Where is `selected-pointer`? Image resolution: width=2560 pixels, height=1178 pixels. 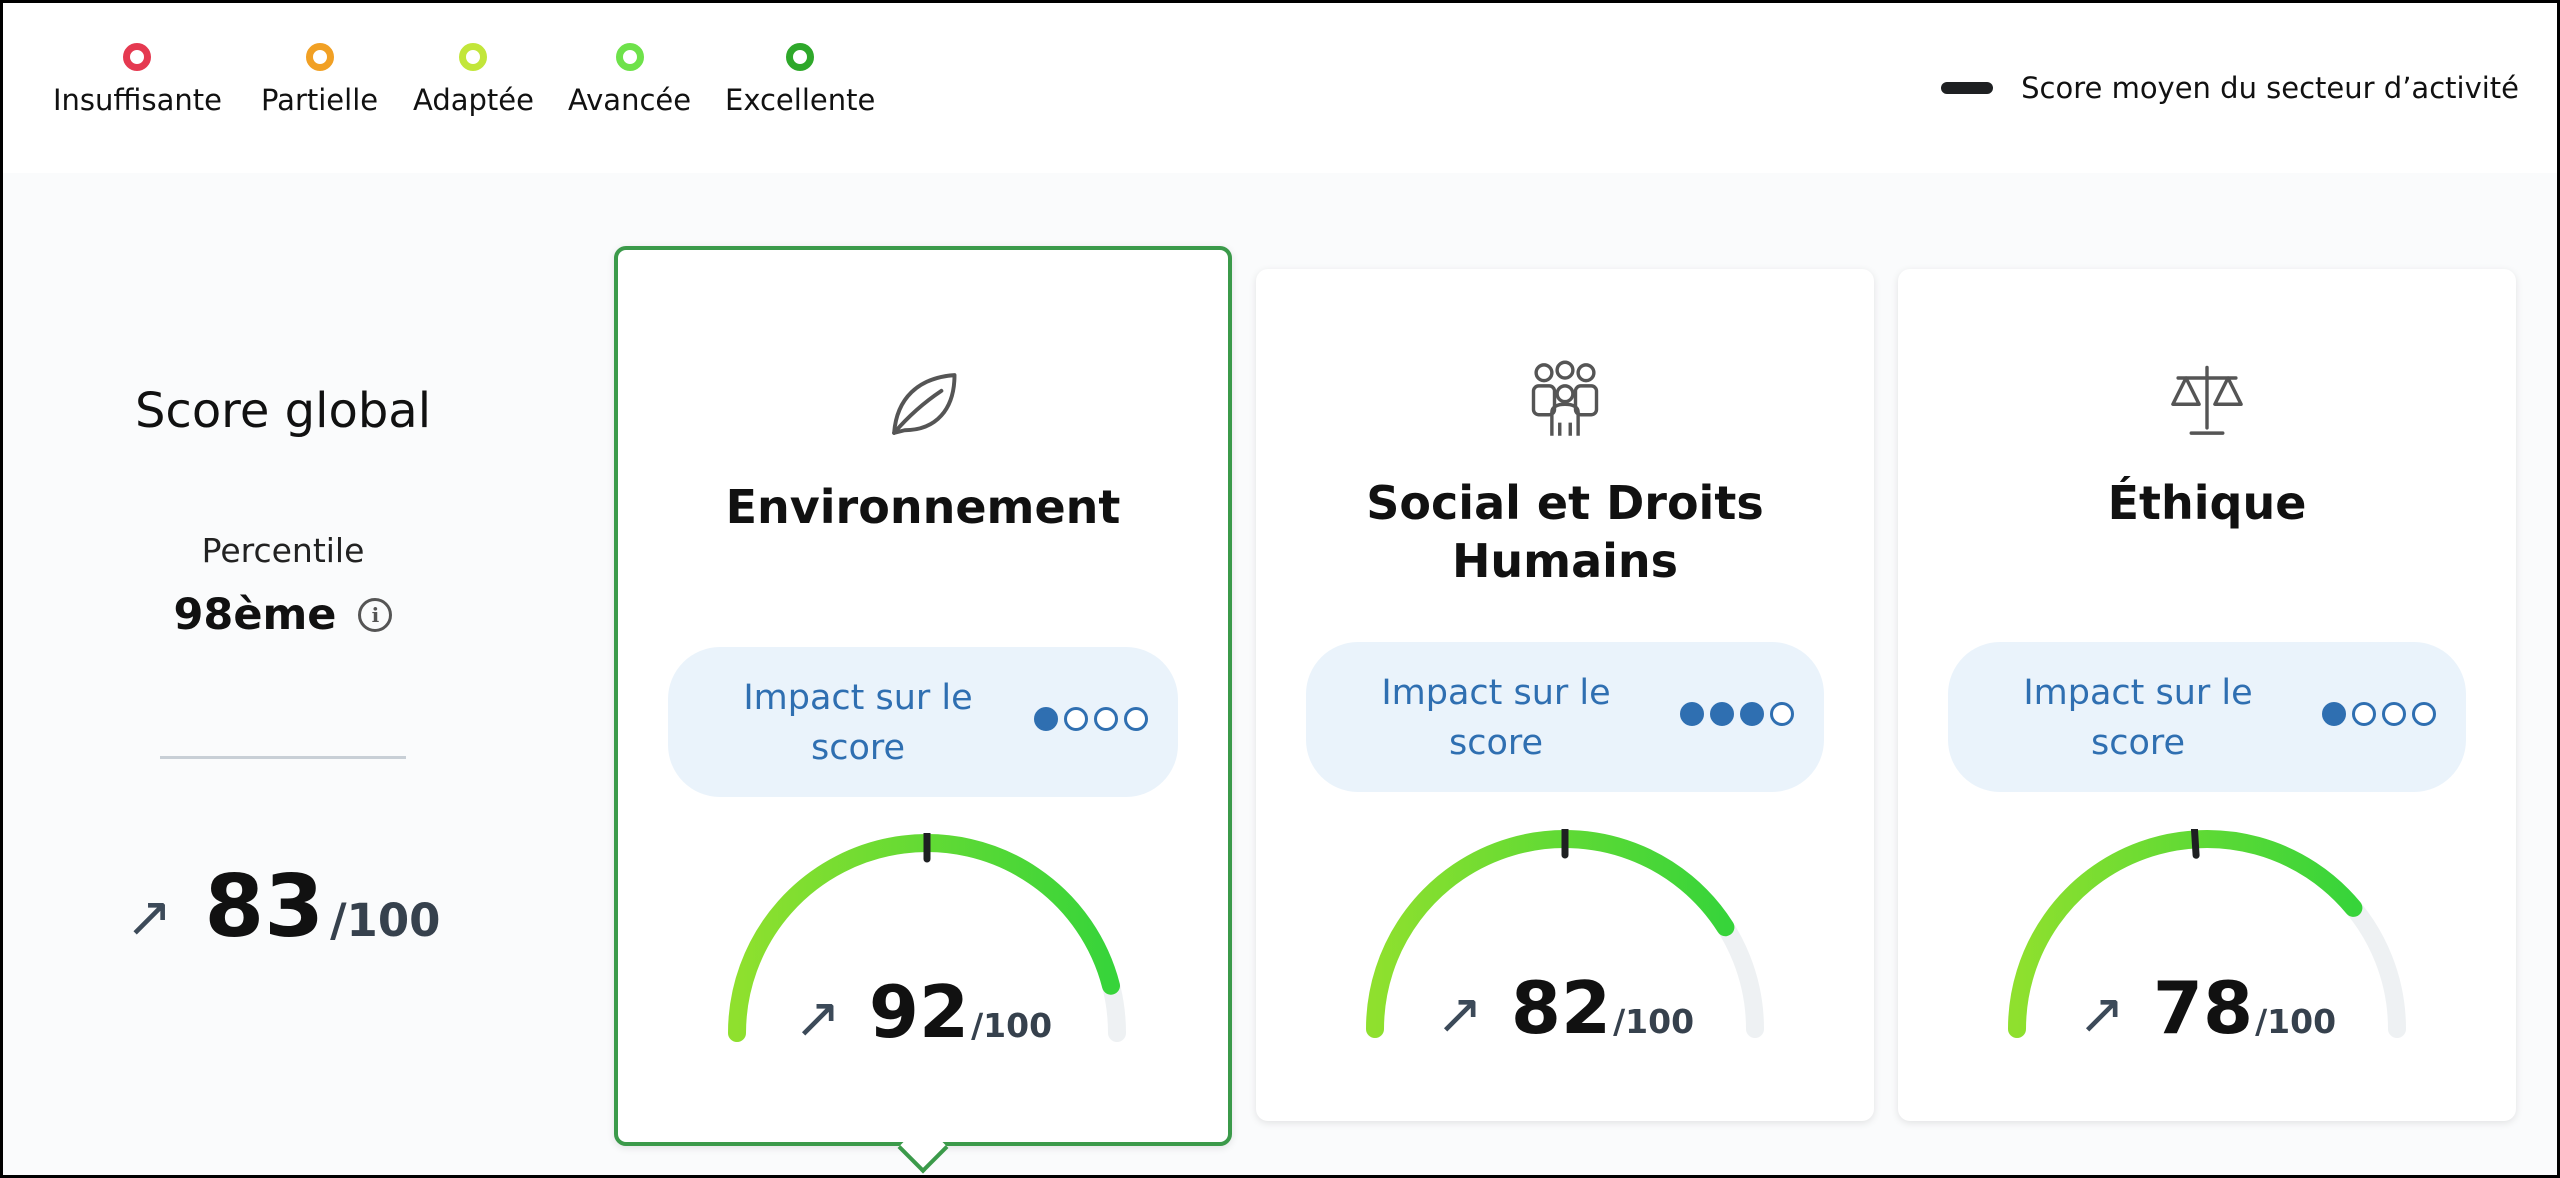
selected-pointer is located at coordinates (923, 1148).